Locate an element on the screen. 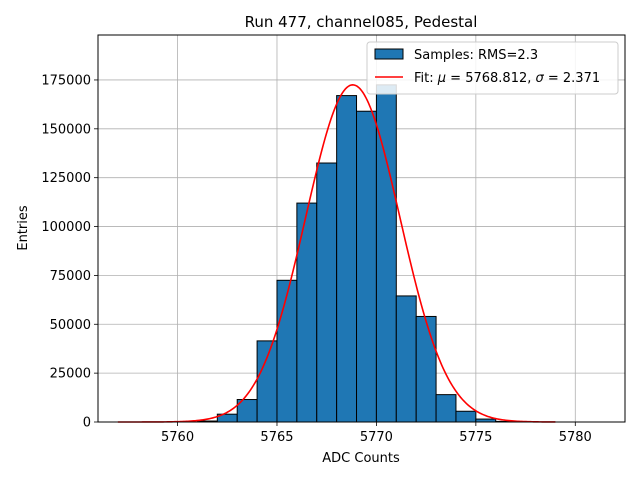 This screenshot has width=640, height=480. y-tick-label: 50000 is located at coordinates (70, 325).